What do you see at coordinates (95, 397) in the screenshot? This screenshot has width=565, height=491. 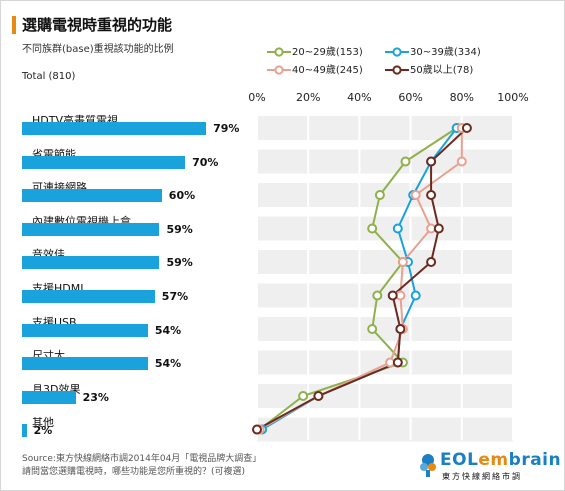 I see `total-value-label: 23%` at bounding box center [95, 397].